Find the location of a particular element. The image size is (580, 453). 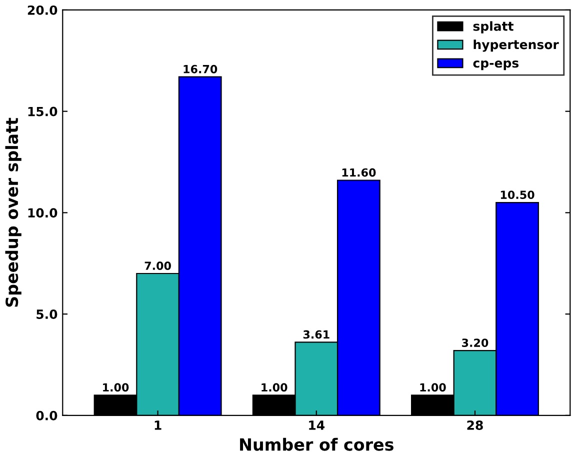

y-tick-label: 20.0 is located at coordinates (43, 10).